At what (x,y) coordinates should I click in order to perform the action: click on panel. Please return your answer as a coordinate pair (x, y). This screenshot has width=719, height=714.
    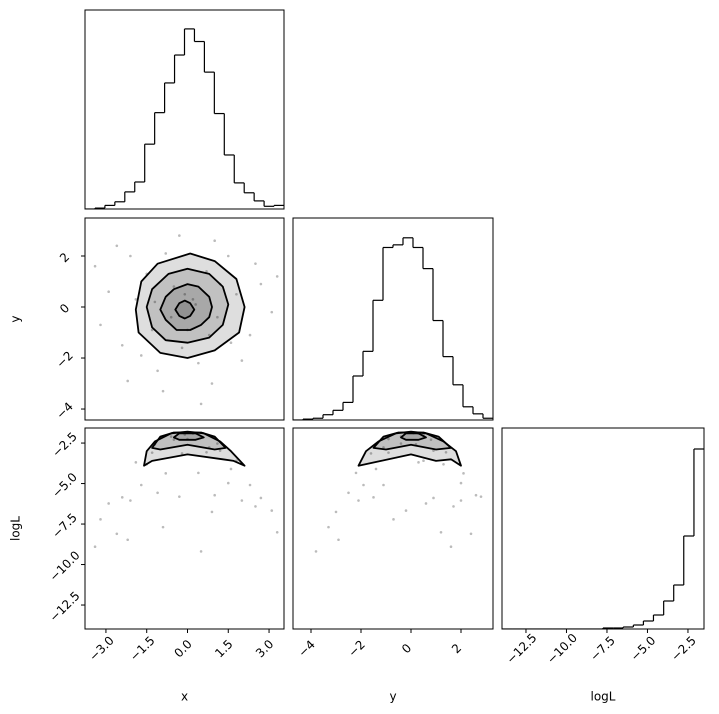
    Looking at the image, I should click on (393, 319).